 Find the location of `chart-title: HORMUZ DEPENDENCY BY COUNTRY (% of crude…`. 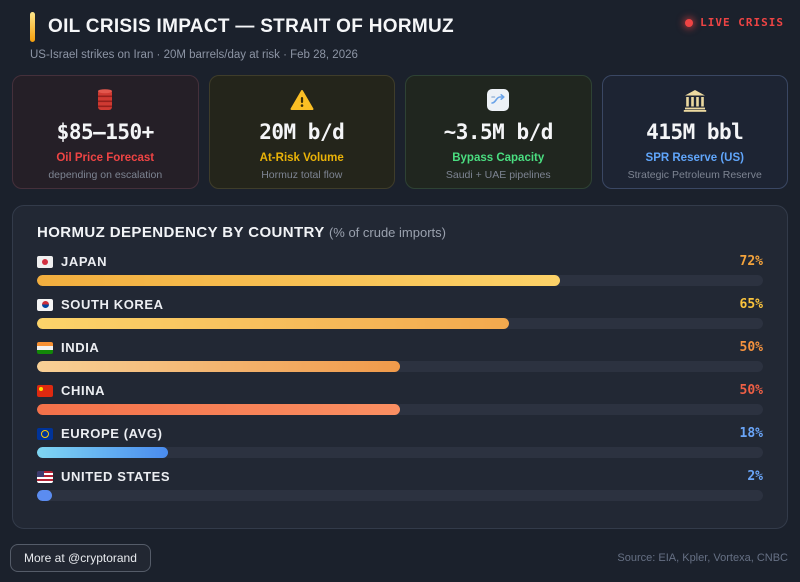

chart-title: HORMUZ DEPENDENCY BY COUNTRY (% of crude… is located at coordinates (400, 232).